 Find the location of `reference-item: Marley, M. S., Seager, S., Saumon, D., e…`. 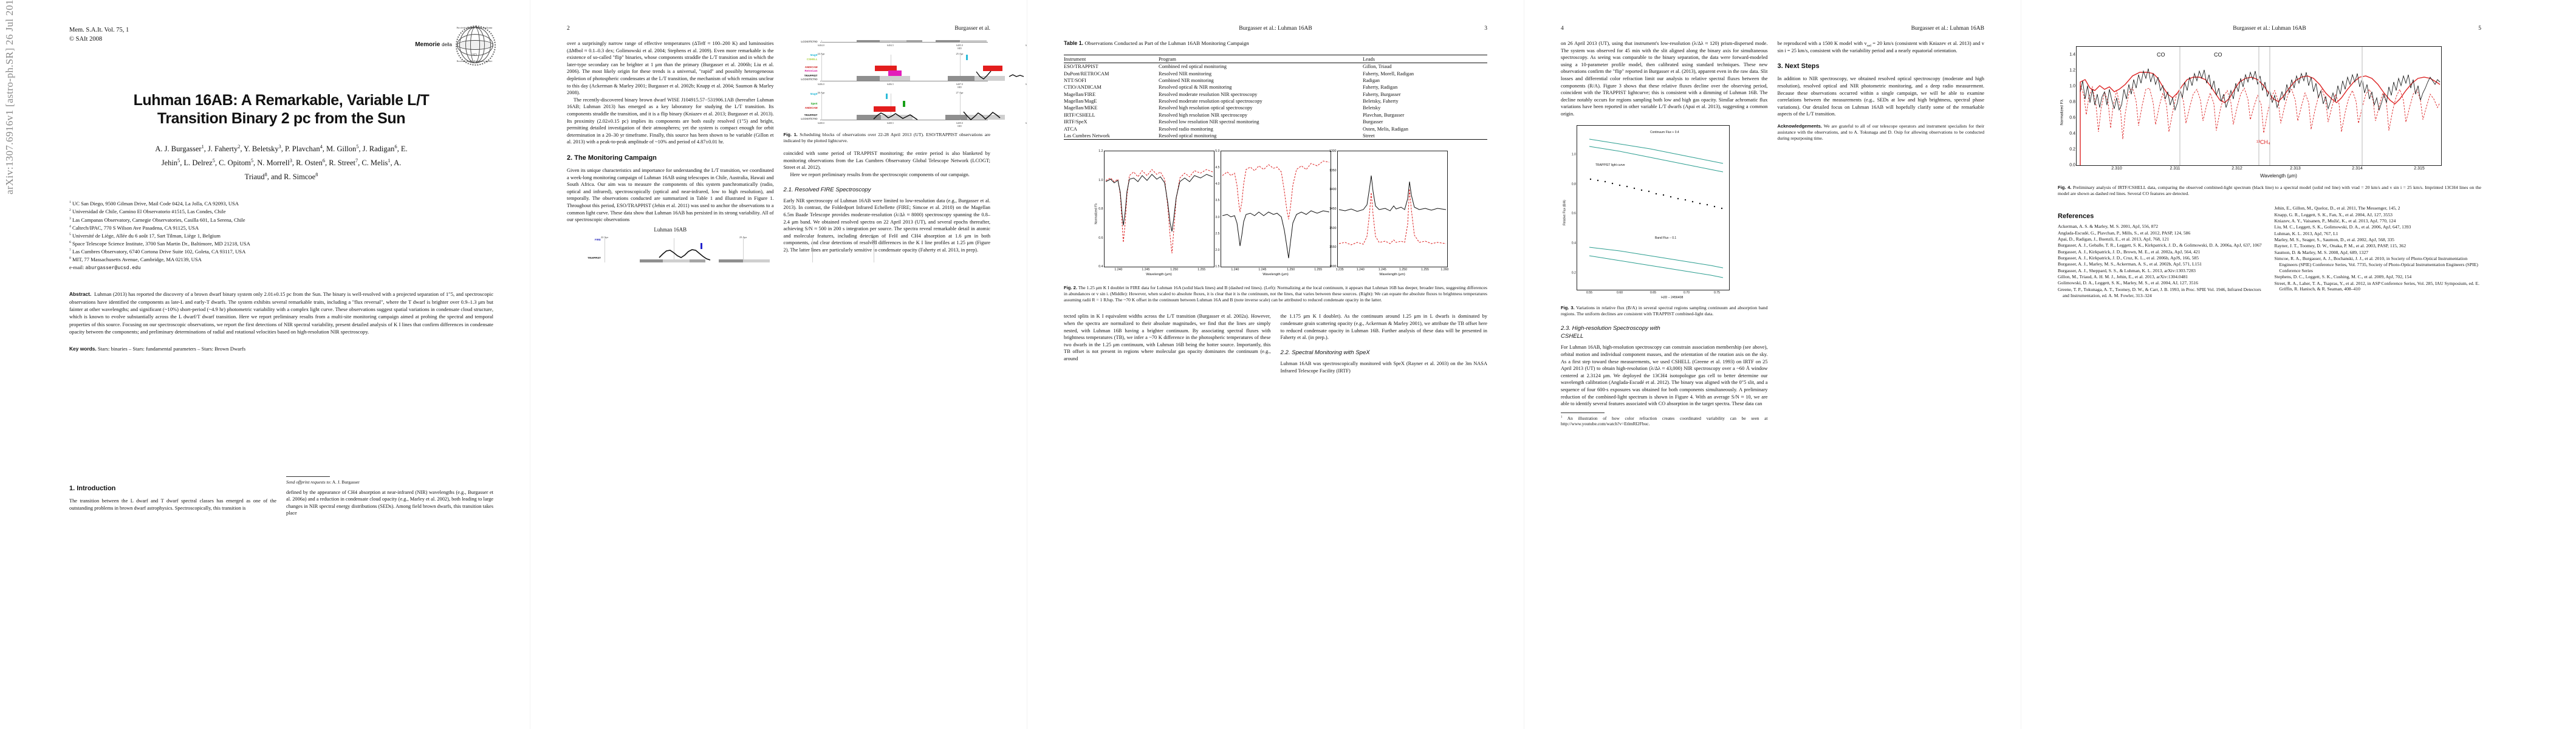

reference-item: Marley, M. S., Seager, S., Saumon, D., e… is located at coordinates (2334, 239).